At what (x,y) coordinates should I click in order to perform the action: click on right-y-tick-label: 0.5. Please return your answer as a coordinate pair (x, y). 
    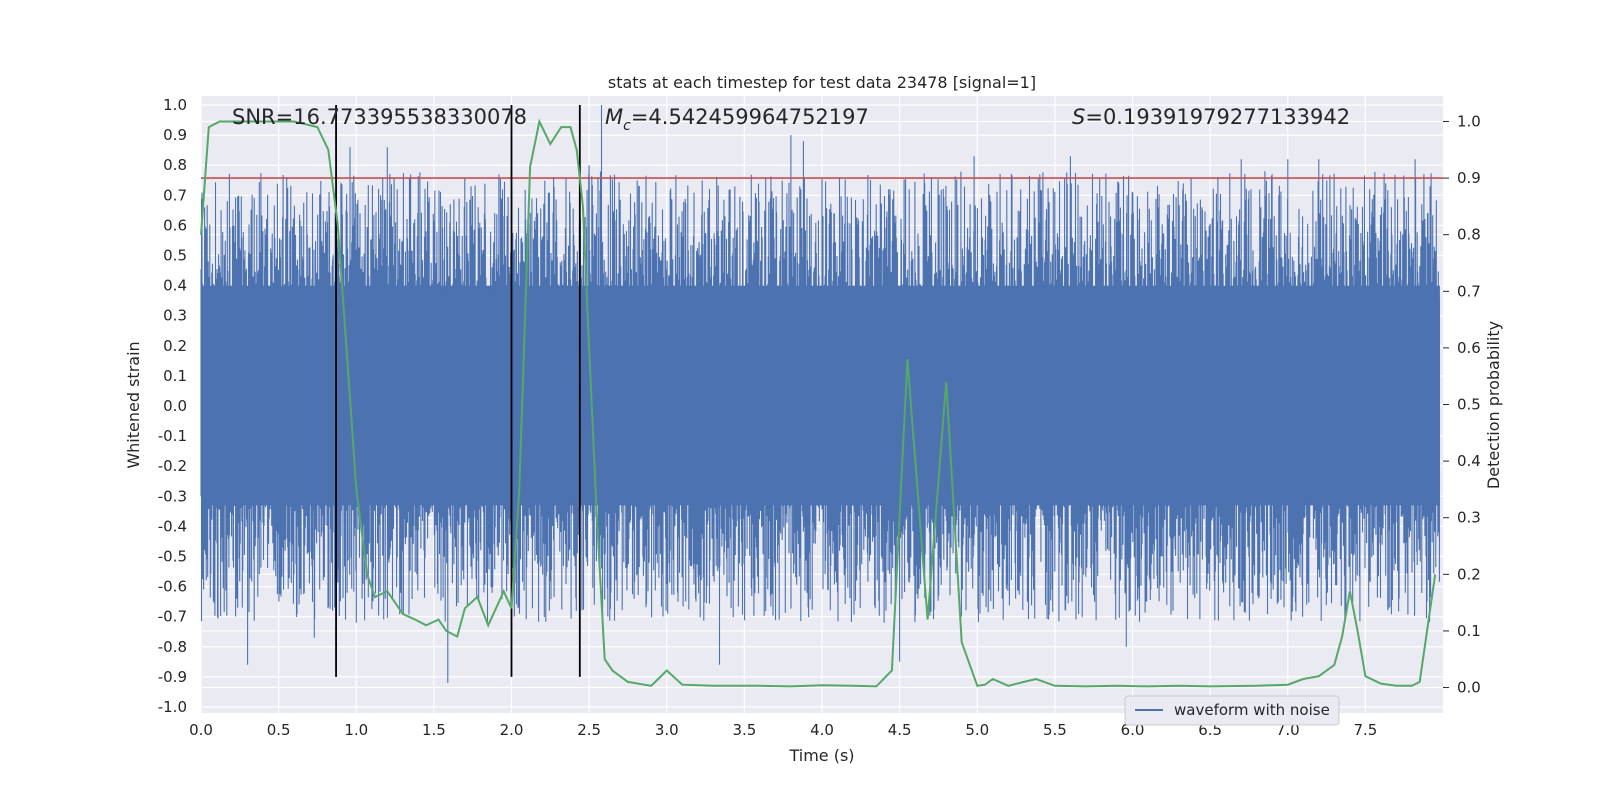
    Looking at the image, I should click on (1469, 405).